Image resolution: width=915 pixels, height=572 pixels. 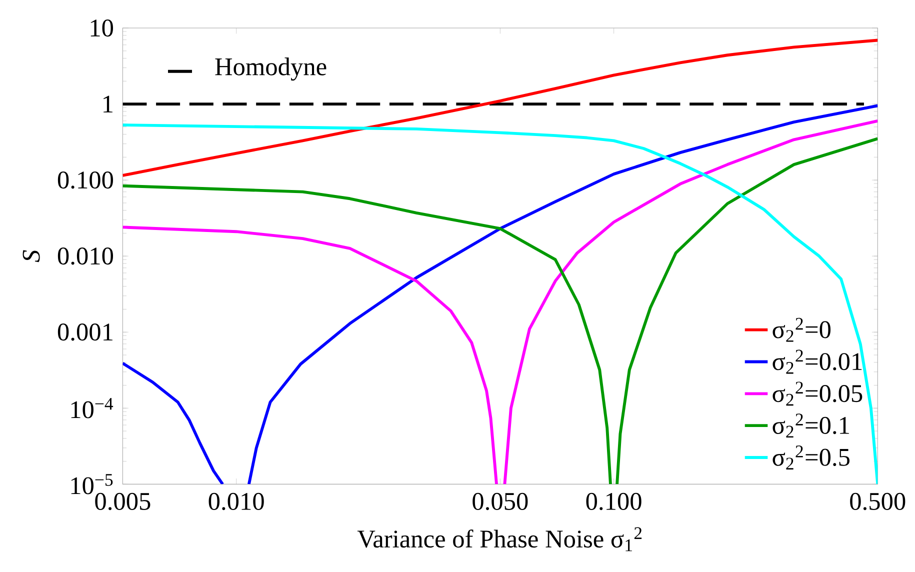 I want to click on x-tick-label: 0.500, so click(x=878, y=501).